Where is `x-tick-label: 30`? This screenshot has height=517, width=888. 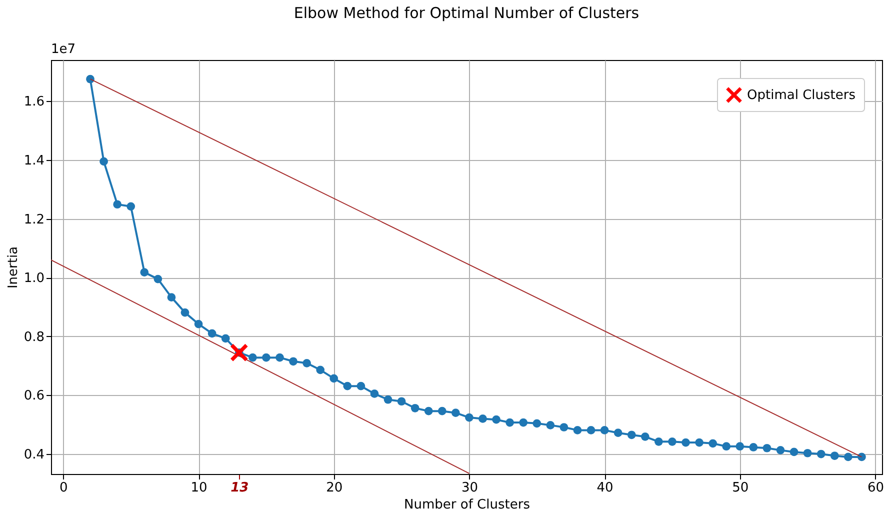
x-tick-label: 30 is located at coordinates (469, 488).